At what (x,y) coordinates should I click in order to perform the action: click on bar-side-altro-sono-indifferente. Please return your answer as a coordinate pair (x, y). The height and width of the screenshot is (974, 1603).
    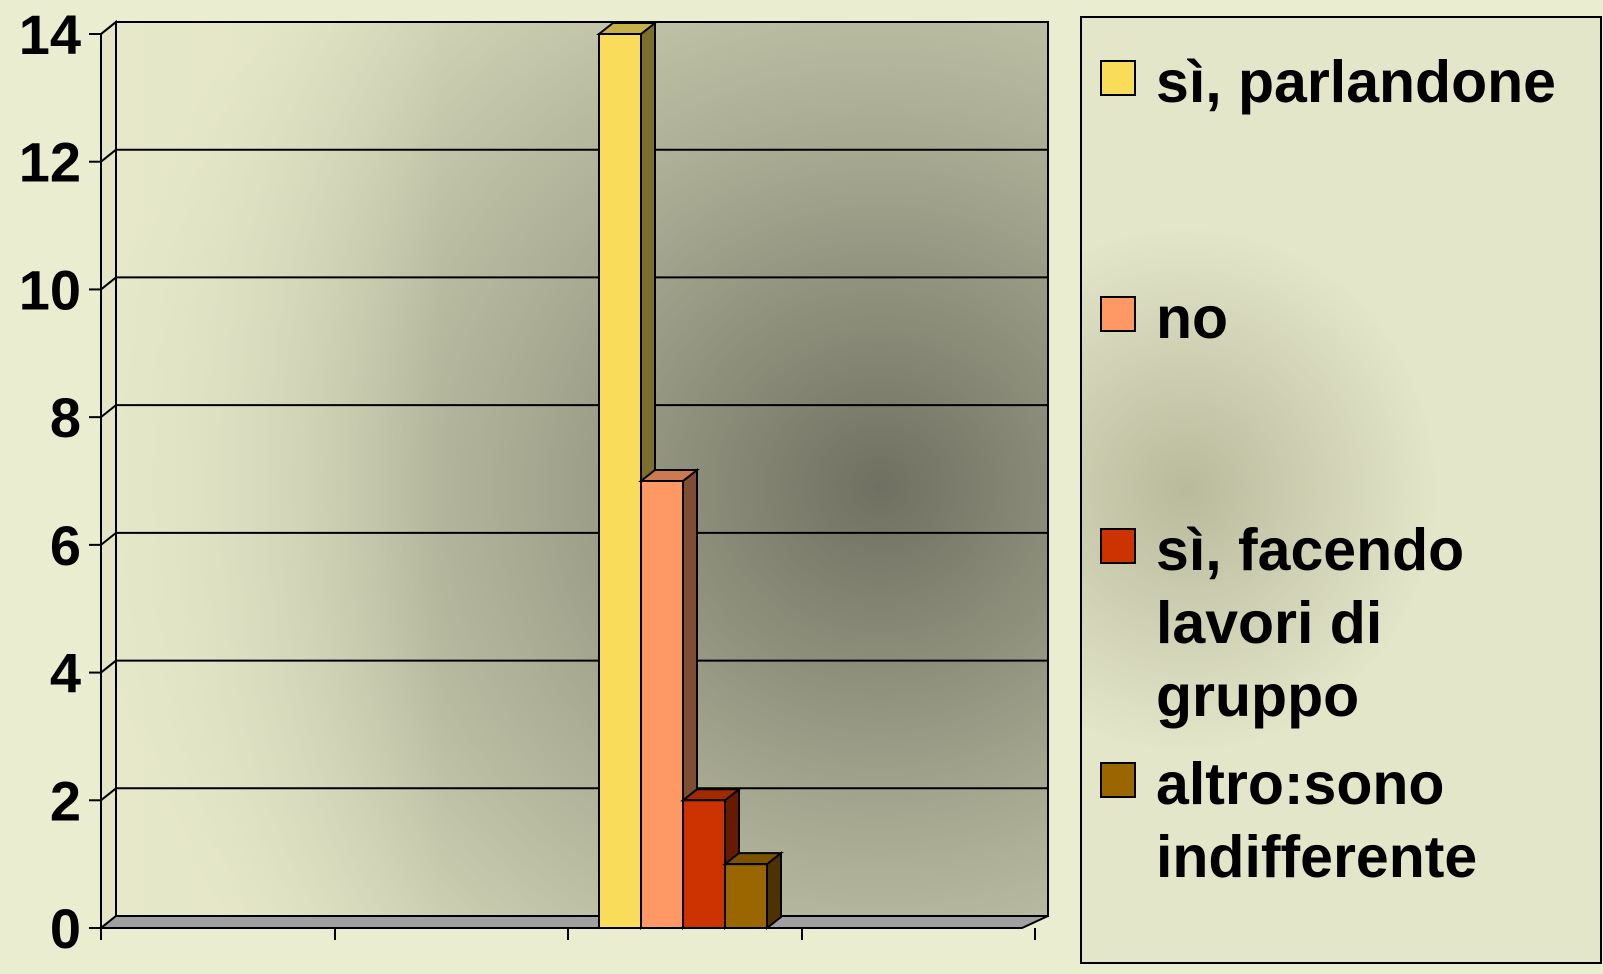
    Looking at the image, I should click on (774, 891).